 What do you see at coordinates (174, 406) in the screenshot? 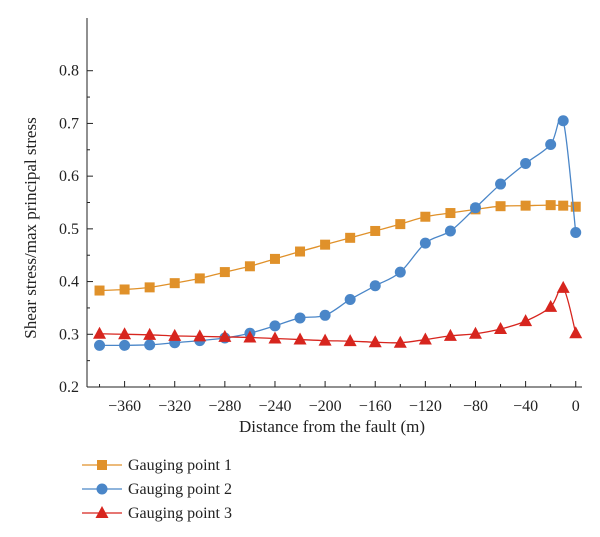
I see `x-tick-label: −320` at bounding box center [174, 406].